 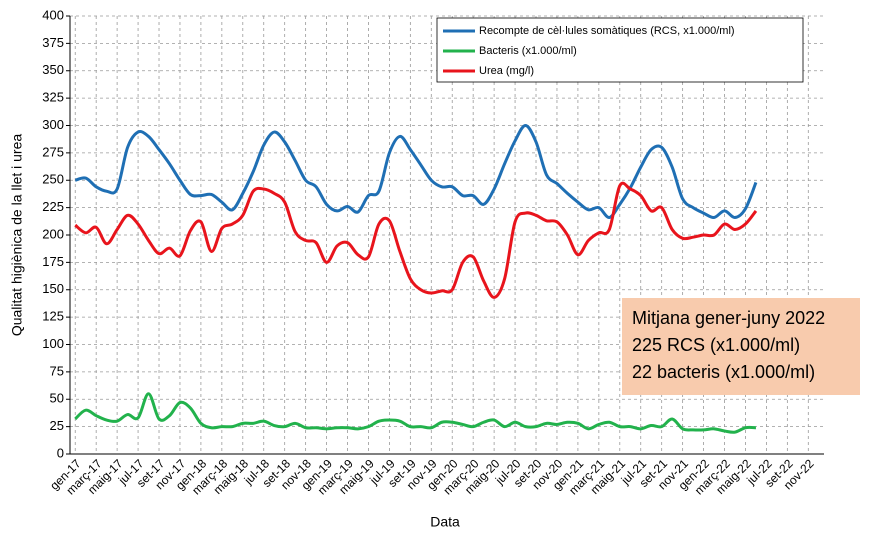 I want to click on annotation-text: 225 RCS (x1.000/ml), so click(x=716, y=345).